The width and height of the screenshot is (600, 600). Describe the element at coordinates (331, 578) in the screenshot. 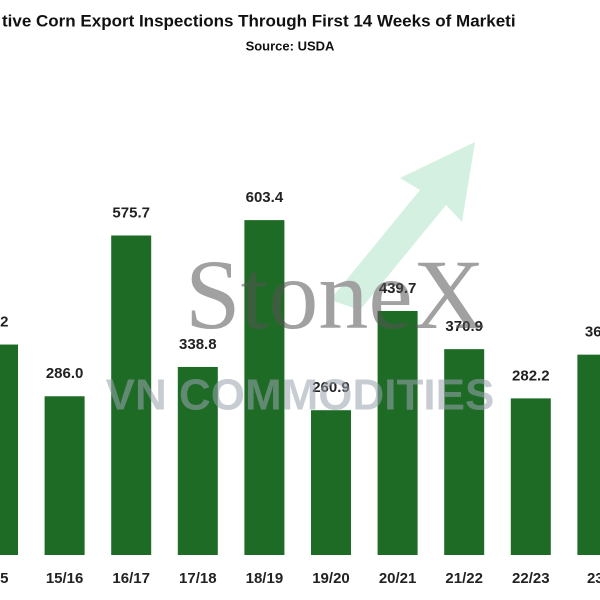

I see `x-tick-label: 19/20` at that location.